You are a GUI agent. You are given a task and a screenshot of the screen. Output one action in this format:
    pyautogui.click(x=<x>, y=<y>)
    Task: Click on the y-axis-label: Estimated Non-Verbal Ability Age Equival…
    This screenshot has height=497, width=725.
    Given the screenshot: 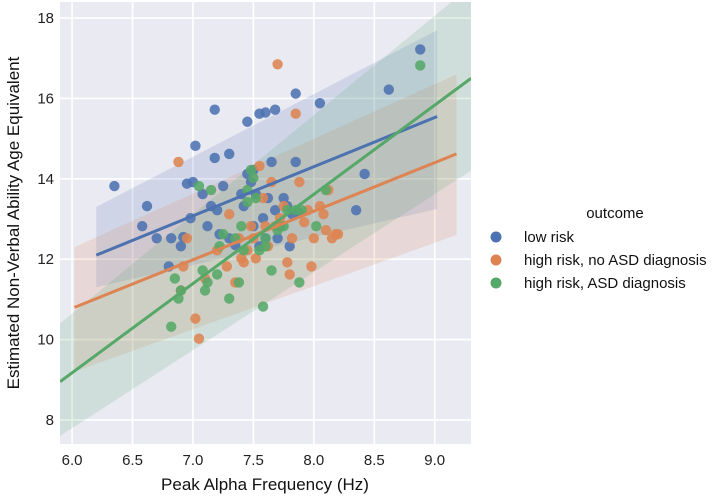 What is the action you would take?
    pyautogui.click(x=13, y=222)
    